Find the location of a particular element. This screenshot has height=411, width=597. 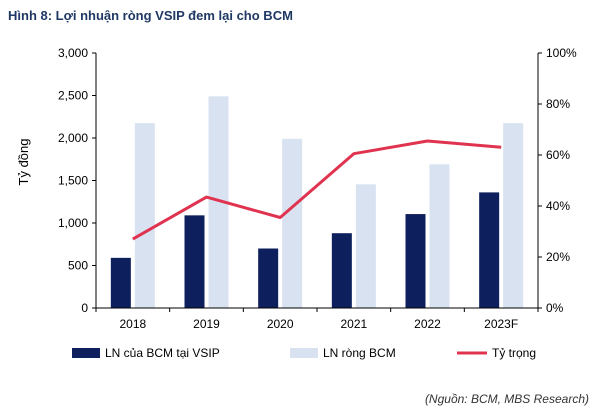

legend-swatch-ln-bcm-vsip is located at coordinates (86, 353).